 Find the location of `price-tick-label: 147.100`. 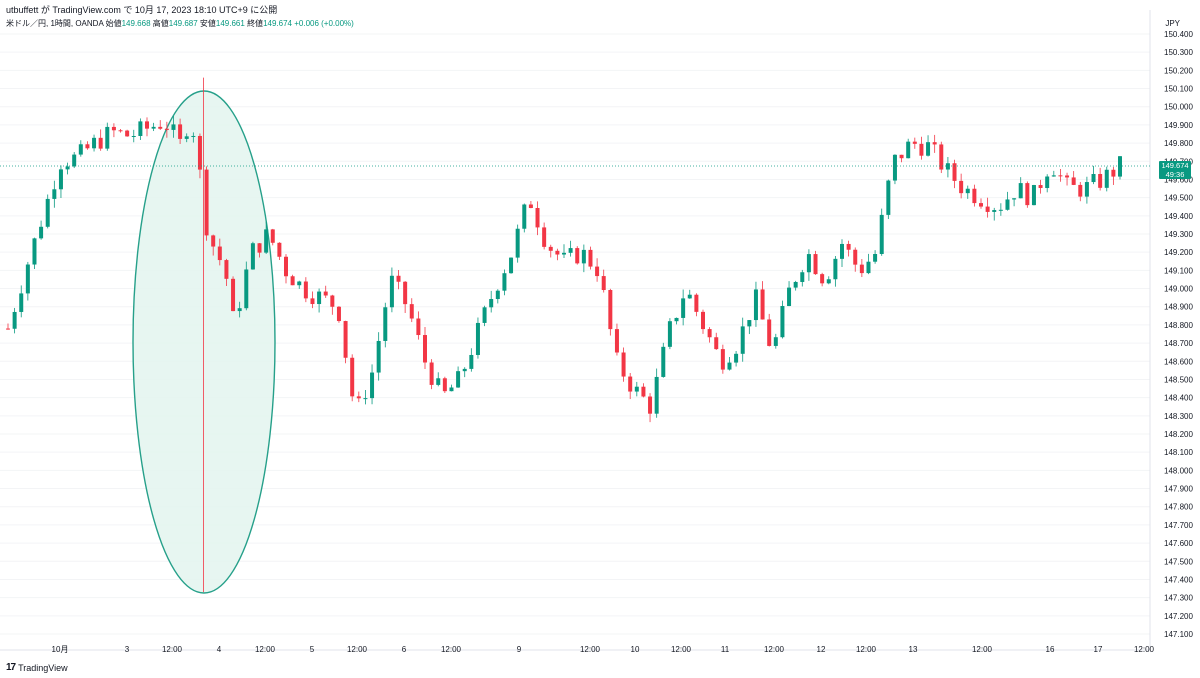

price-tick-label: 147.100 is located at coordinates (1178, 634).